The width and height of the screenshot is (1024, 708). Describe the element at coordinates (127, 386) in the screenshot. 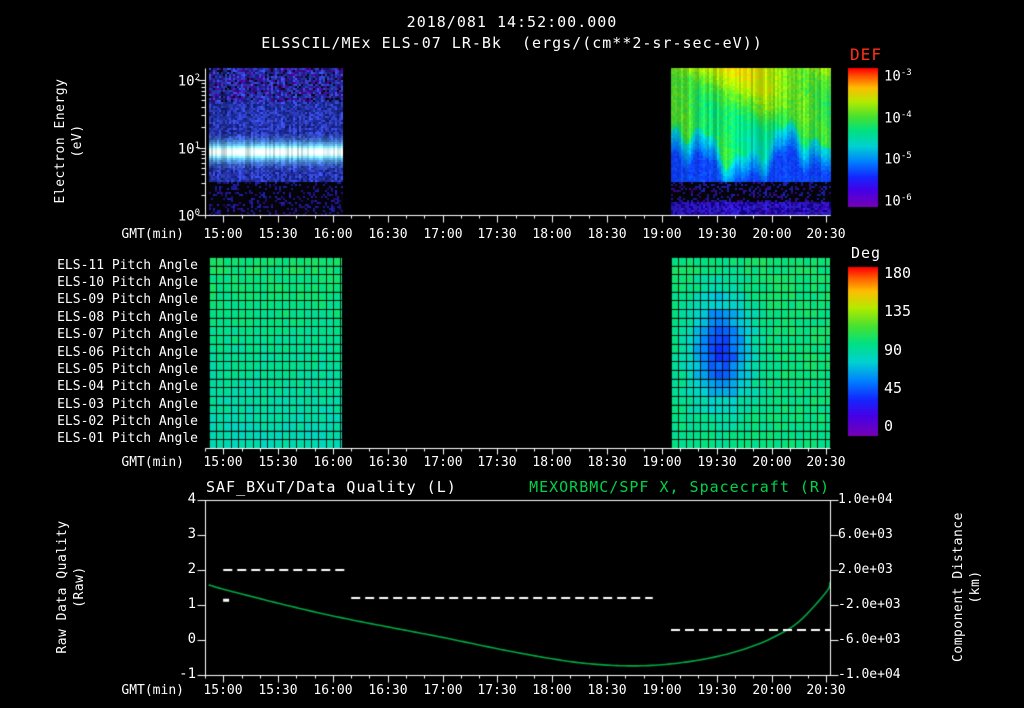

I see `pitch-row-label: ELS-04 Pitch Angle` at that location.